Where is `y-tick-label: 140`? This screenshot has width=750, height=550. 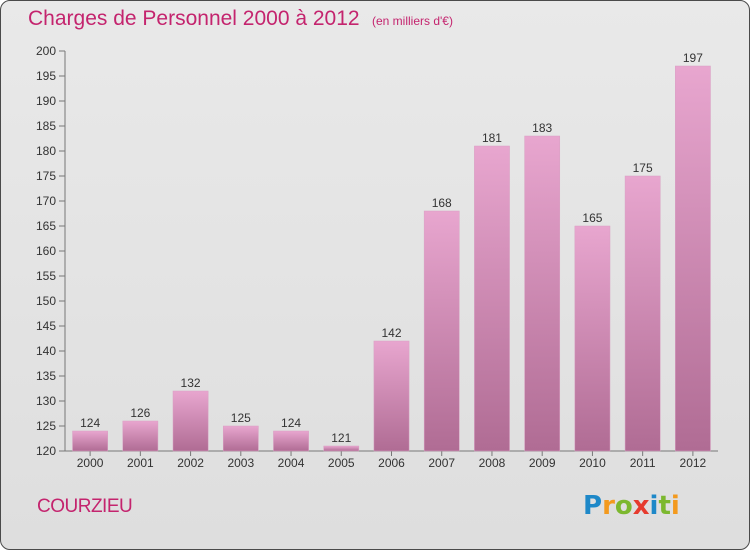
y-tick-label: 140 is located at coordinates (46, 351).